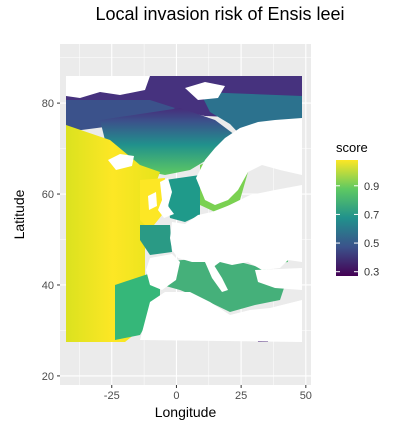  What do you see at coordinates (120, 116) in the screenshot?
I see `greenland-sea-region` at bounding box center [120, 116].